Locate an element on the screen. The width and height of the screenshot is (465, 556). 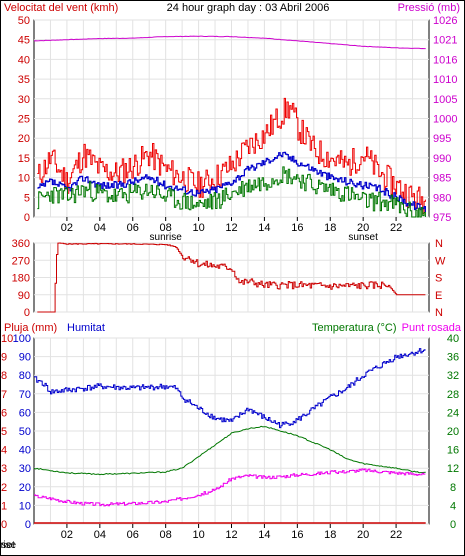
series-humidity is located at coordinates (230, 388).